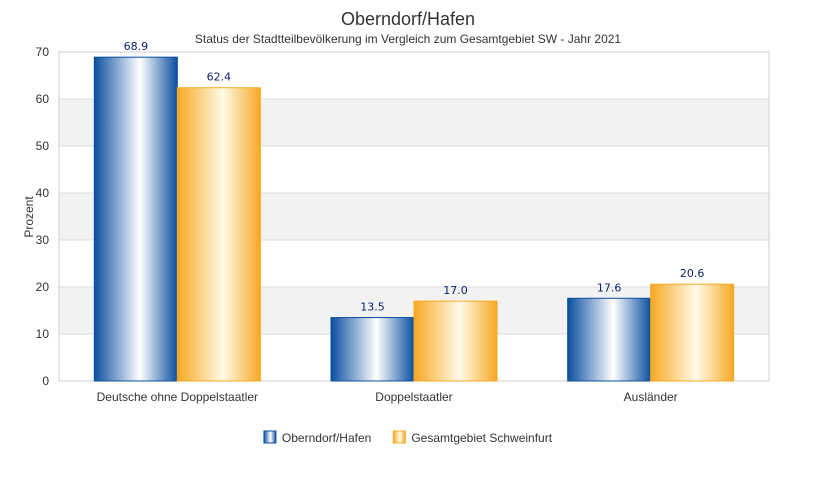 The height and width of the screenshot is (482, 826). What do you see at coordinates (29, 217) in the screenshot?
I see `y-axis-label: Prozent` at bounding box center [29, 217].